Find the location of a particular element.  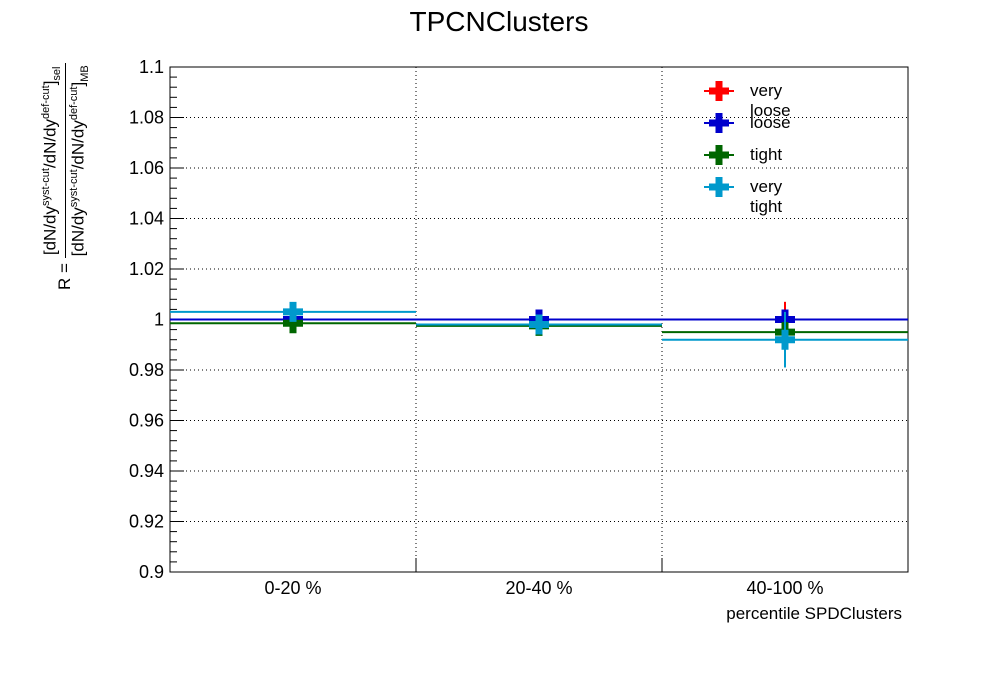

y-axis-label-denominator: [dN/dysyst-cut/dN/dydef-cut]MB is located at coordinates (80, 161).